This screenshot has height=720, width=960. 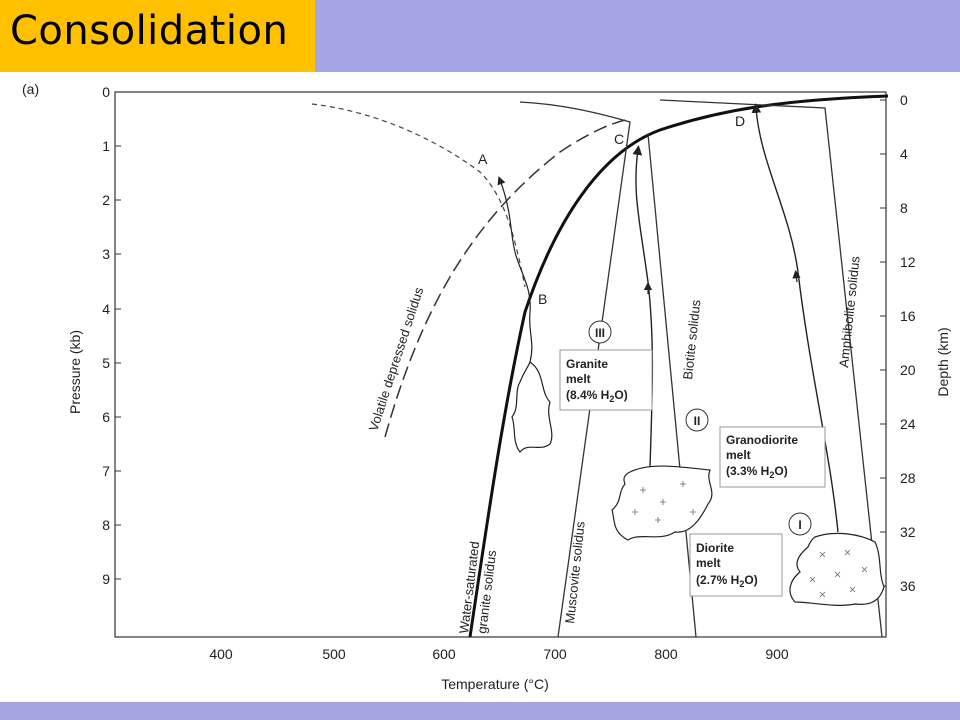 What do you see at coordinates (106, 200) in the screenshot?
I see `pressure-tick: 2` at bounding box center [106, 200].